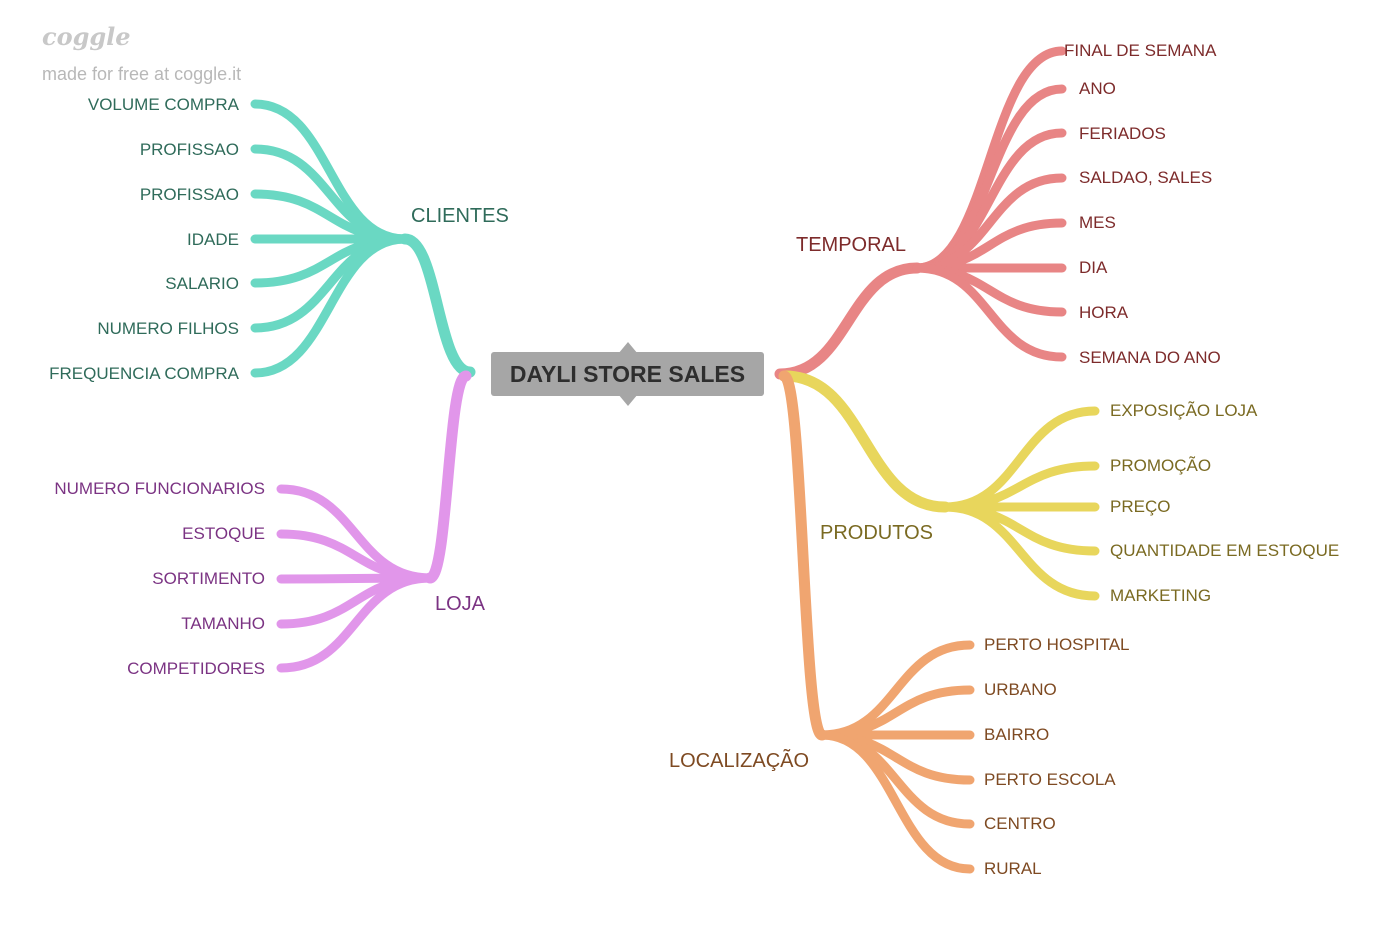  What do you see at coordinates (1225, 550) in the screenshot?
I see `leaf-node: QUANTIDADE EM ESTOQUE` at bounding box center [1225, 550].